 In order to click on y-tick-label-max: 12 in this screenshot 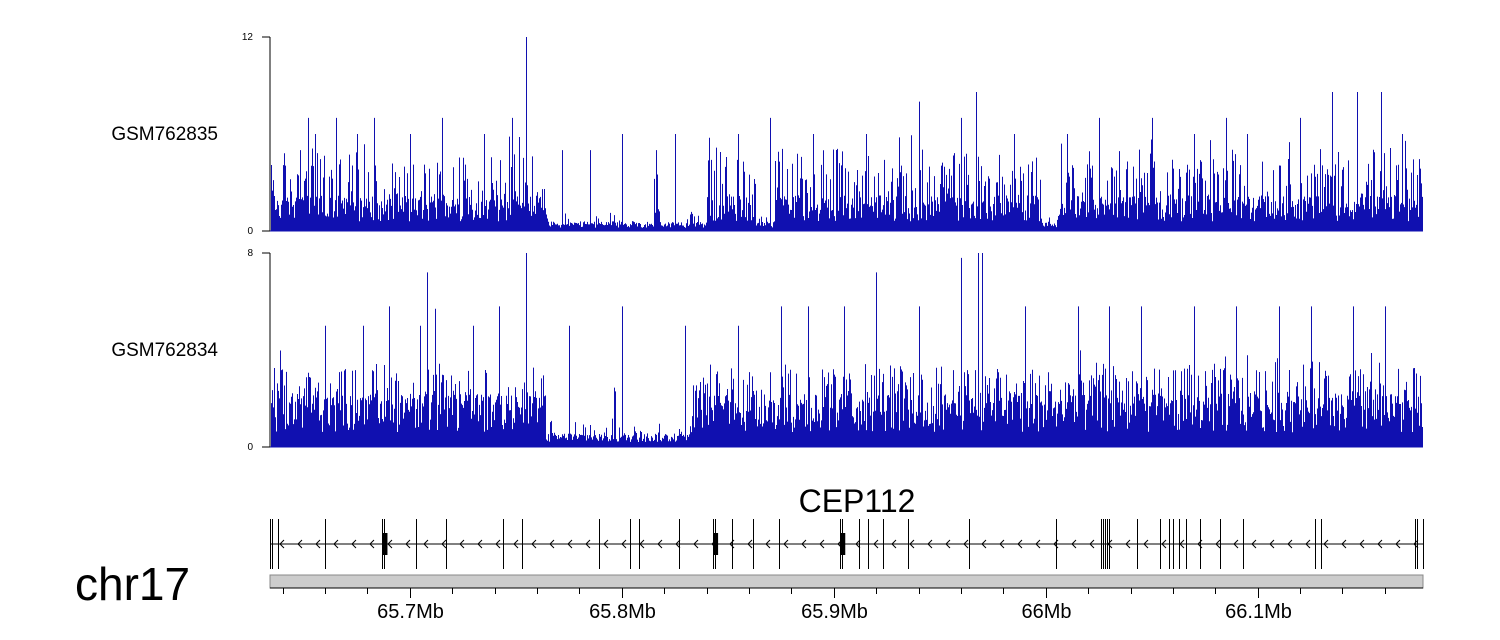, I will do `click(248, 37)`.